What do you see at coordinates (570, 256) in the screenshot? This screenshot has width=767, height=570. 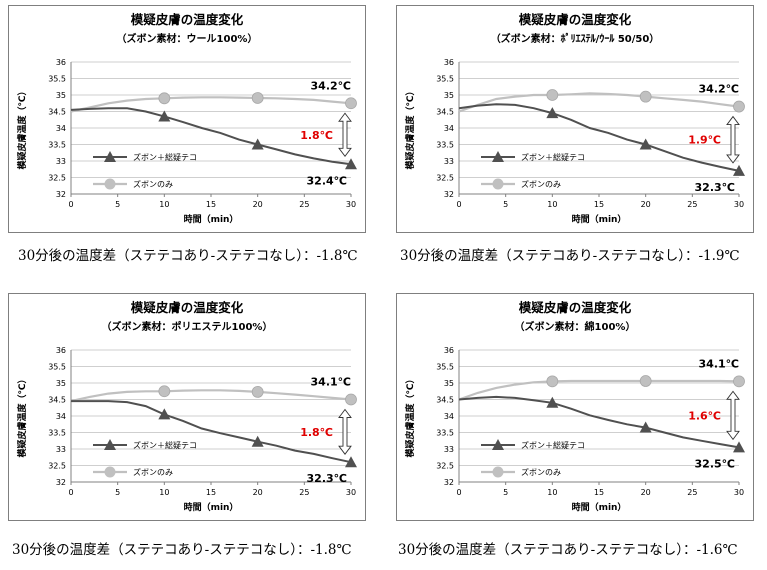 I see `caption-poly-wool: 30分後の温度差（ステテコあり-ステテコなし）：-1.9℃` at bounding box center [570, 256].